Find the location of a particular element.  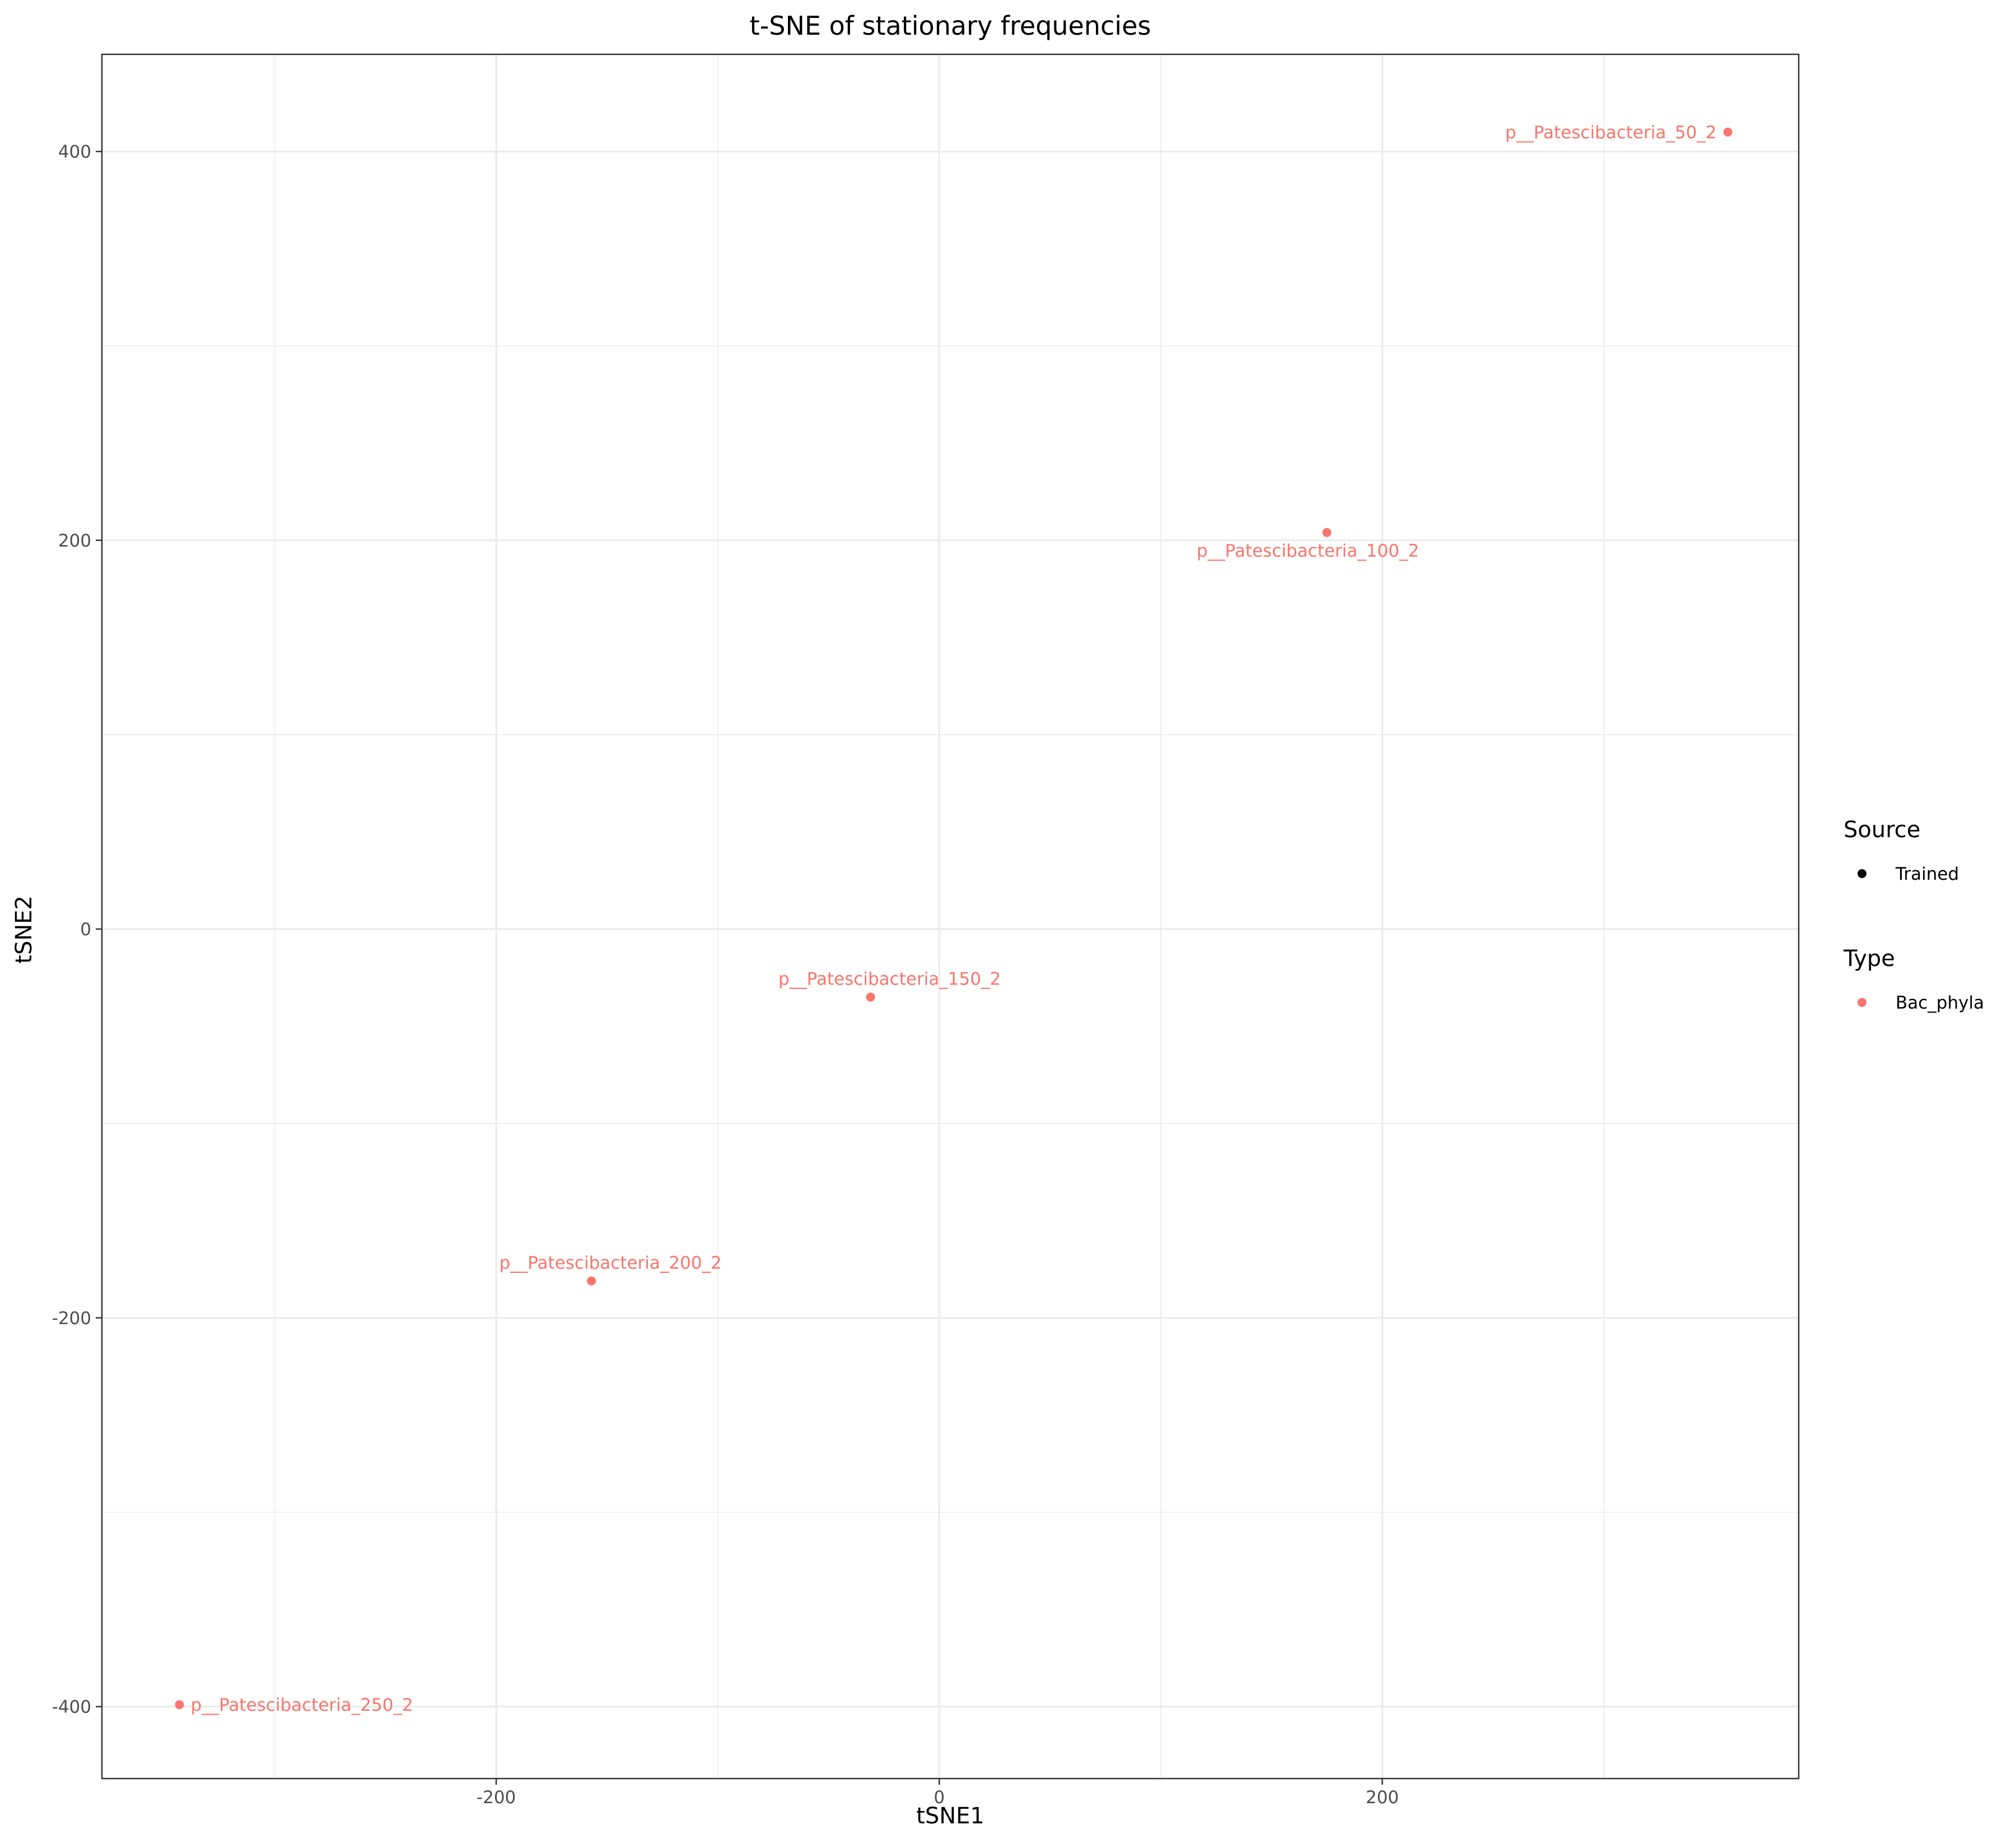

chart-title: t-SNE of stationary frequencies is located at coordinates (951, 26).